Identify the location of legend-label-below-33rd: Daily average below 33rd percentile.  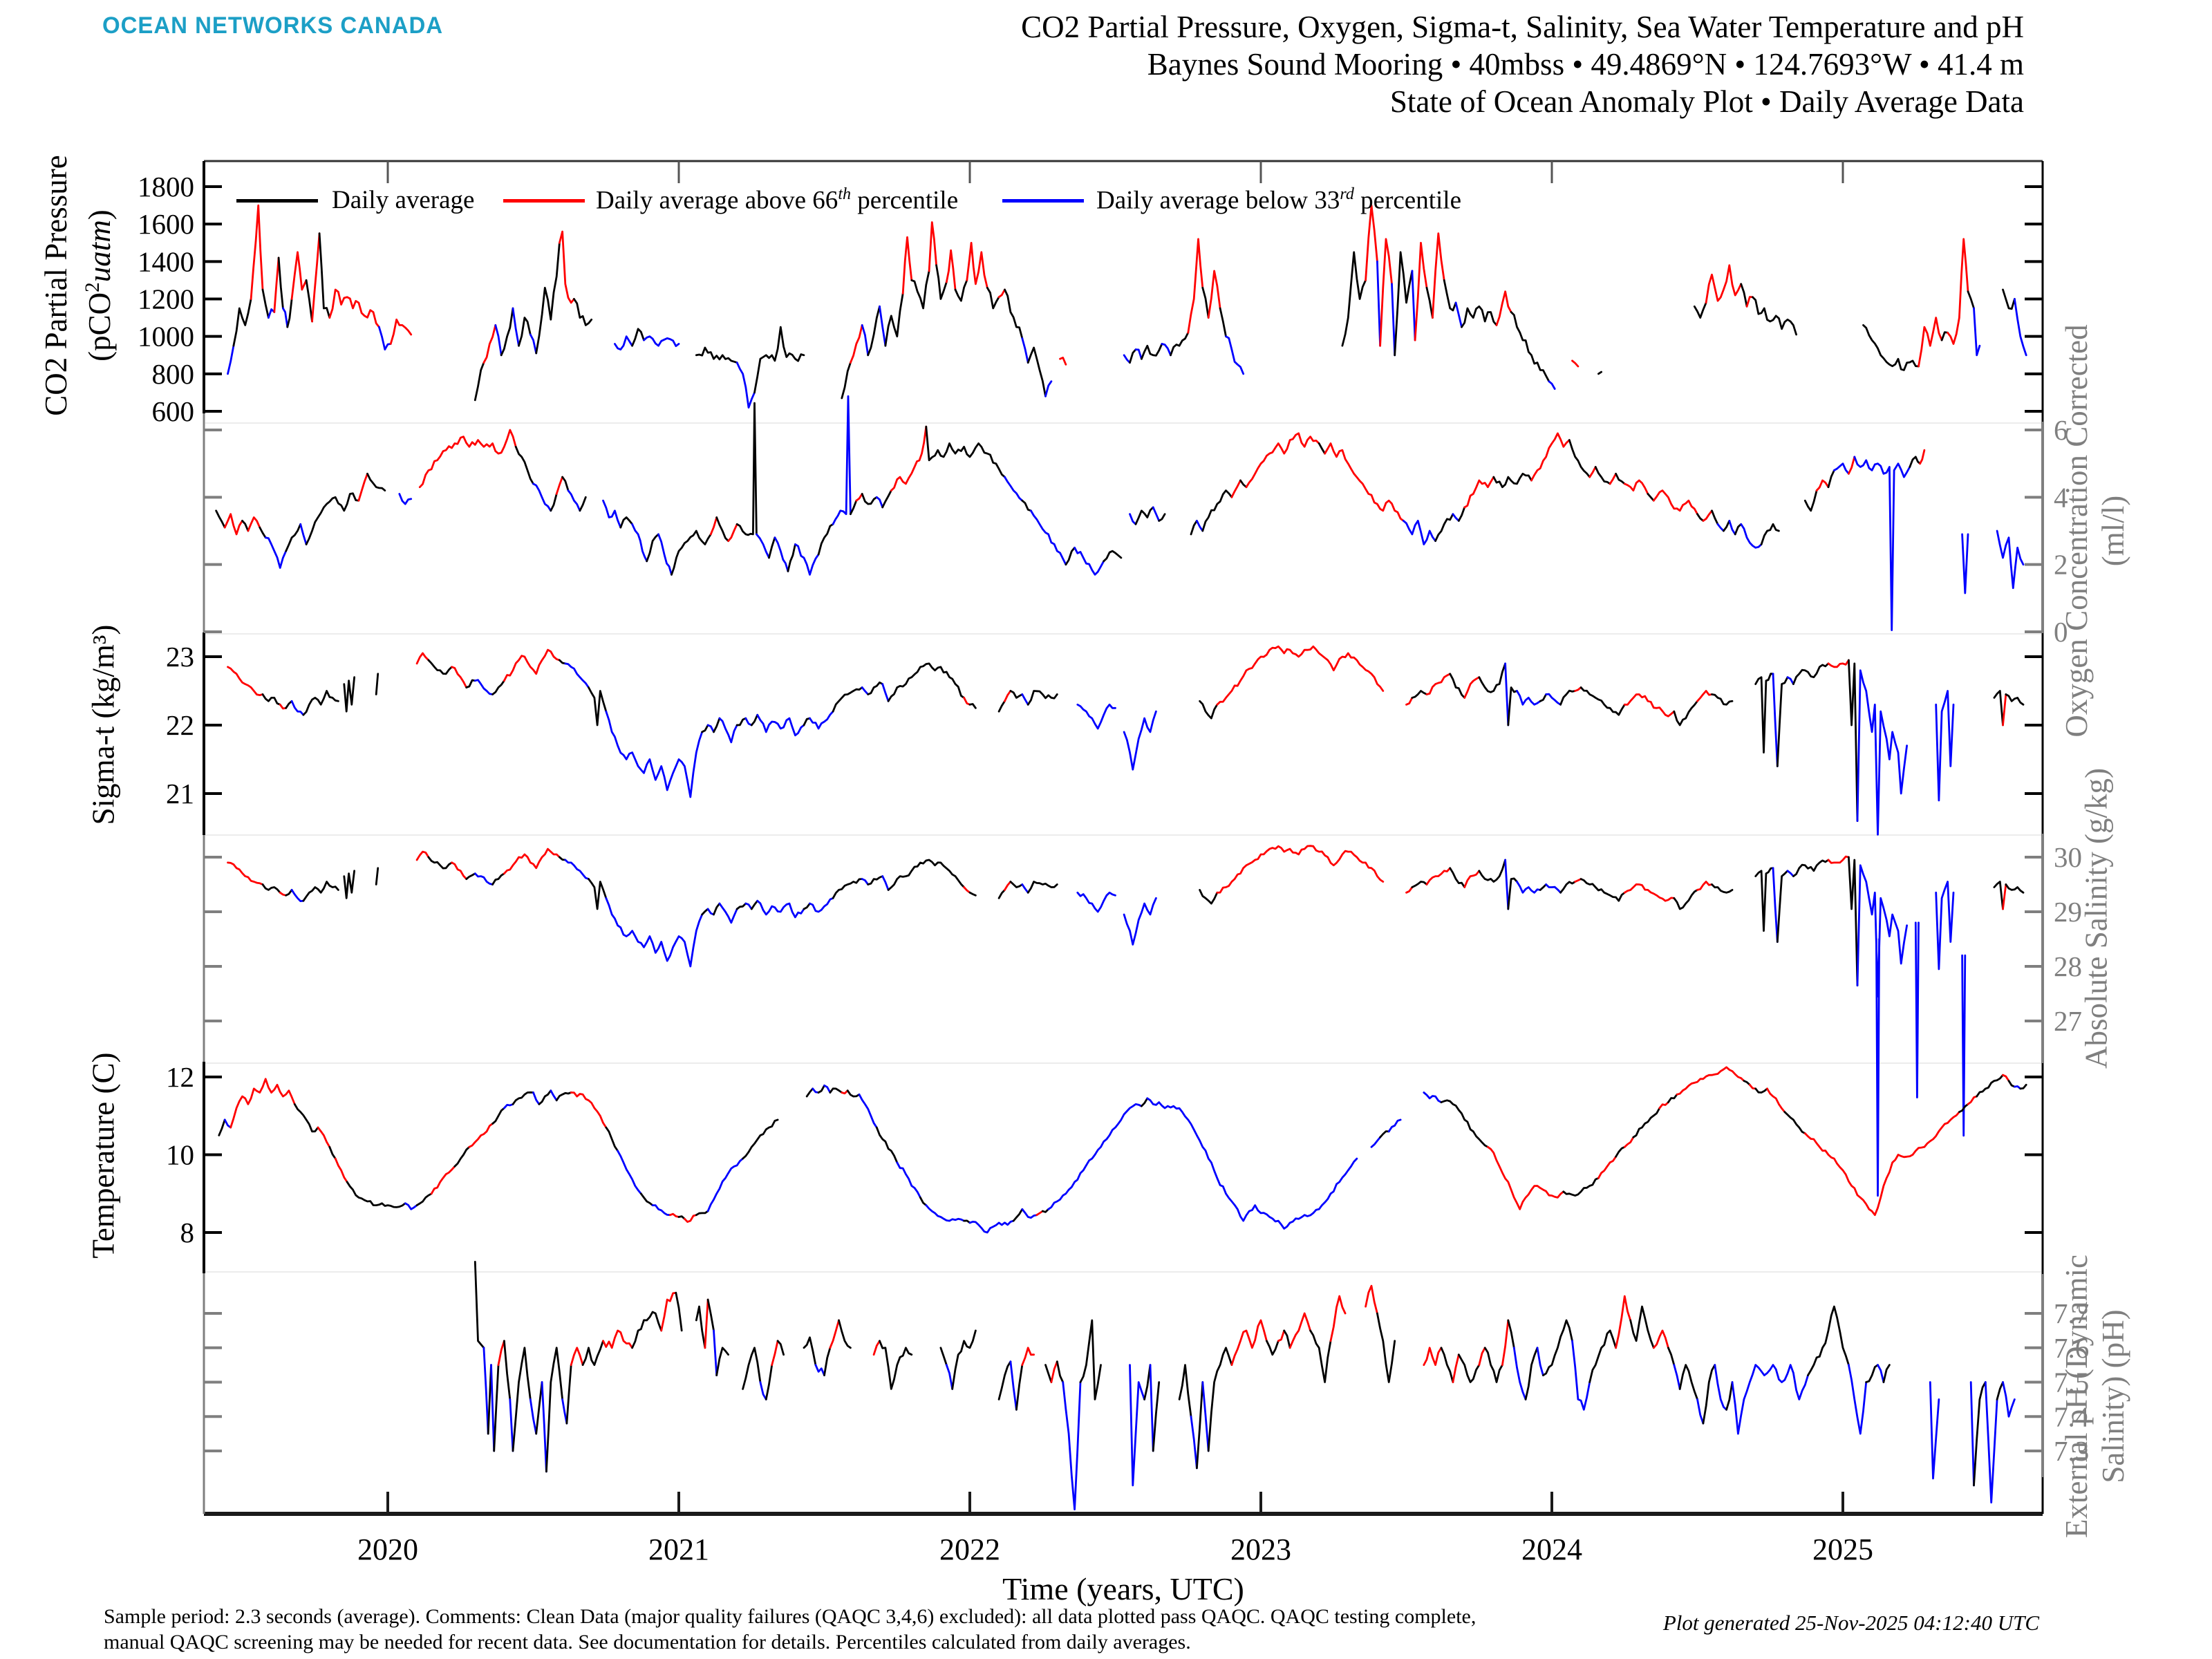
(1278, 200).